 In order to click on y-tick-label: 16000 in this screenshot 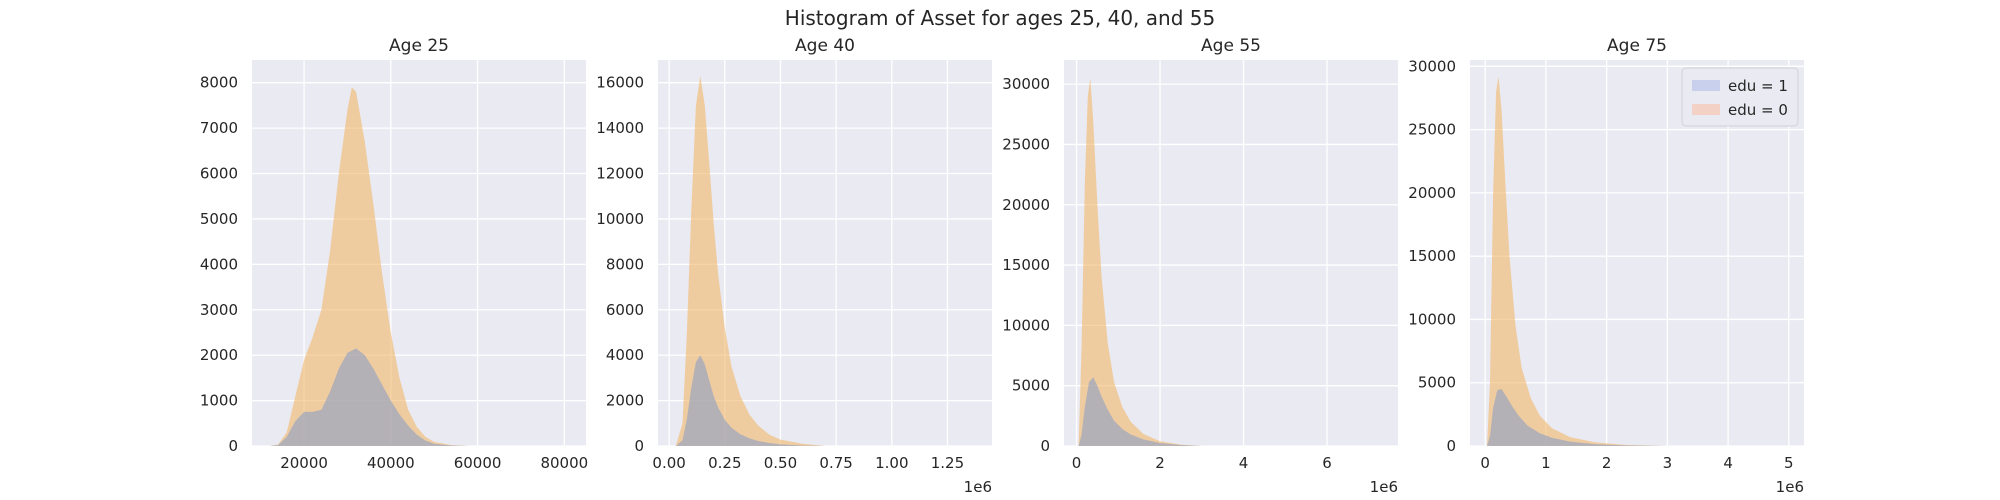, I will do `click(620, 83)`.